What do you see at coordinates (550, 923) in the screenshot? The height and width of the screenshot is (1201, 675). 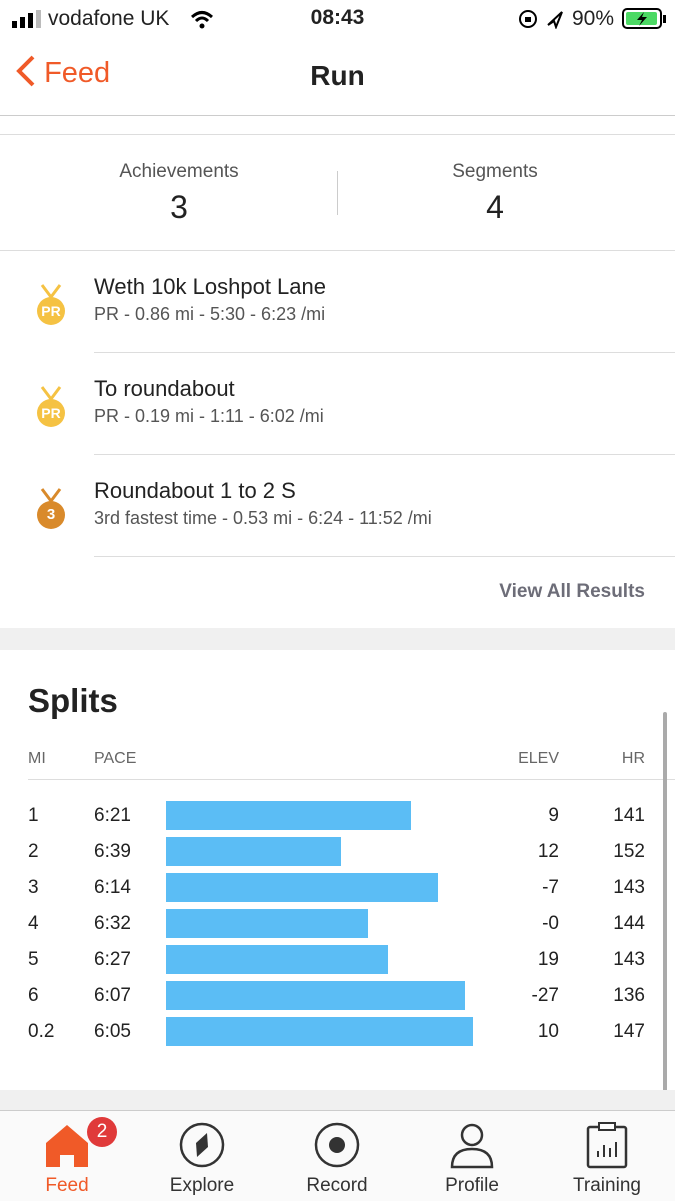 I see `split-elev: -0` at bounding box center [550, 923].